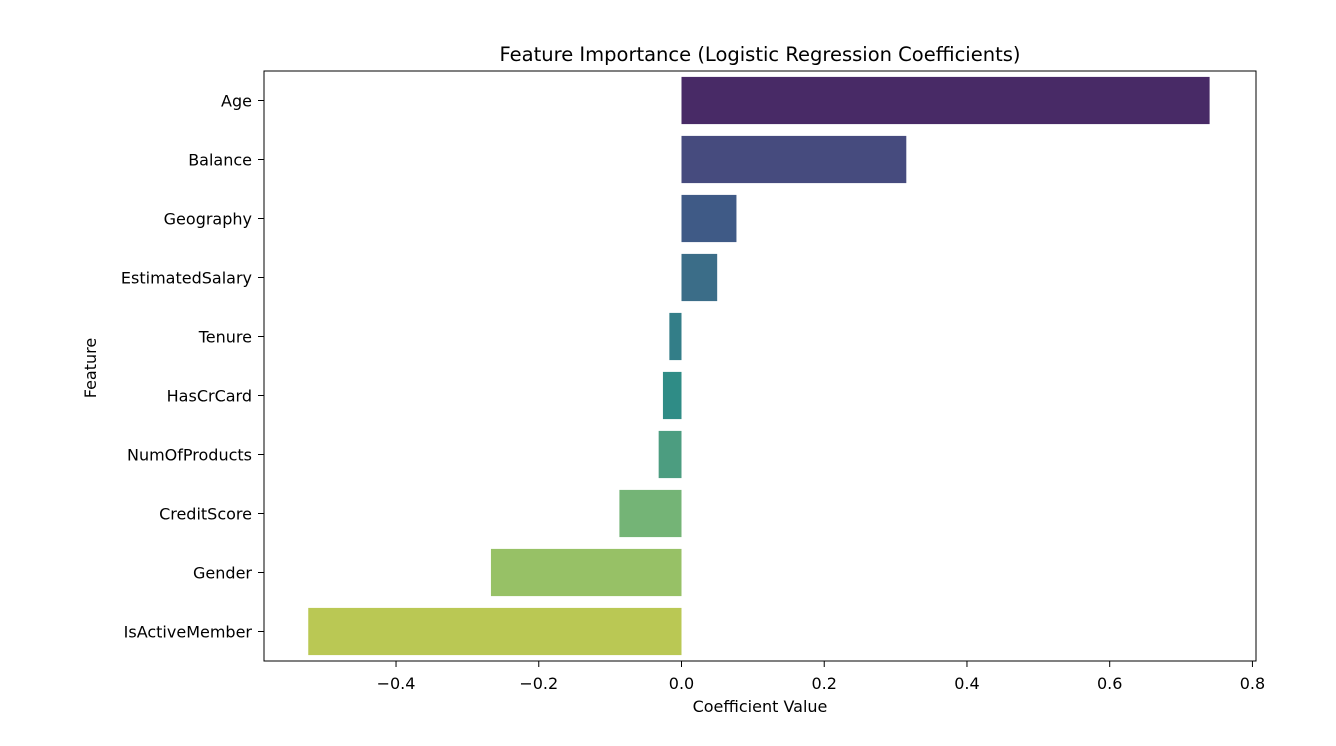 Image resolution: width=1336 pixels, height=746 pixels. I want to click on y-tick-label: Tenure, so click(225, 337).